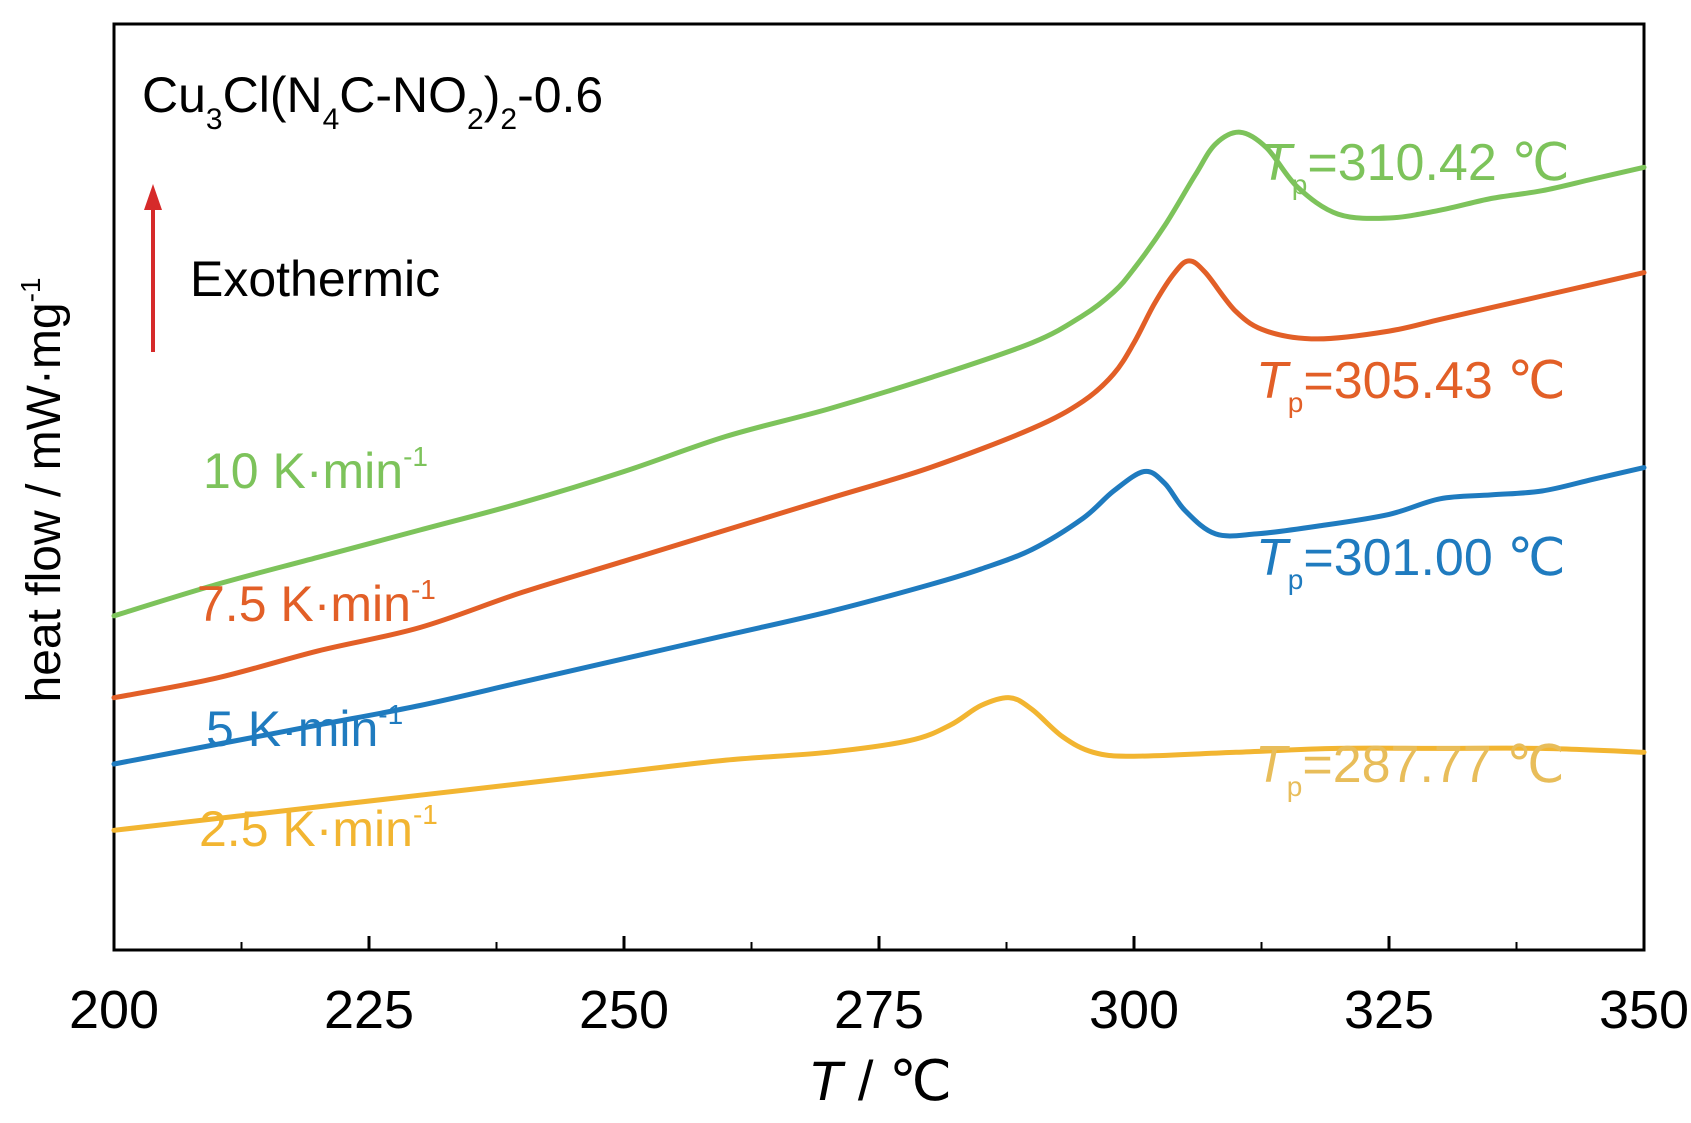  I want to click on x-tick-label: 325, so click(1389, 1010).